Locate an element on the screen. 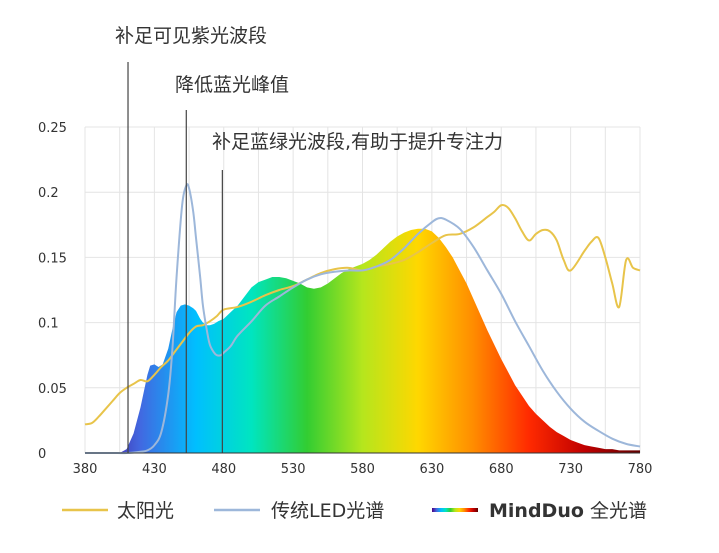 The height and width of the screenshot is (553, 719). annotation-label: 补足可见紫光波段 is located at coordinates (191, 36).